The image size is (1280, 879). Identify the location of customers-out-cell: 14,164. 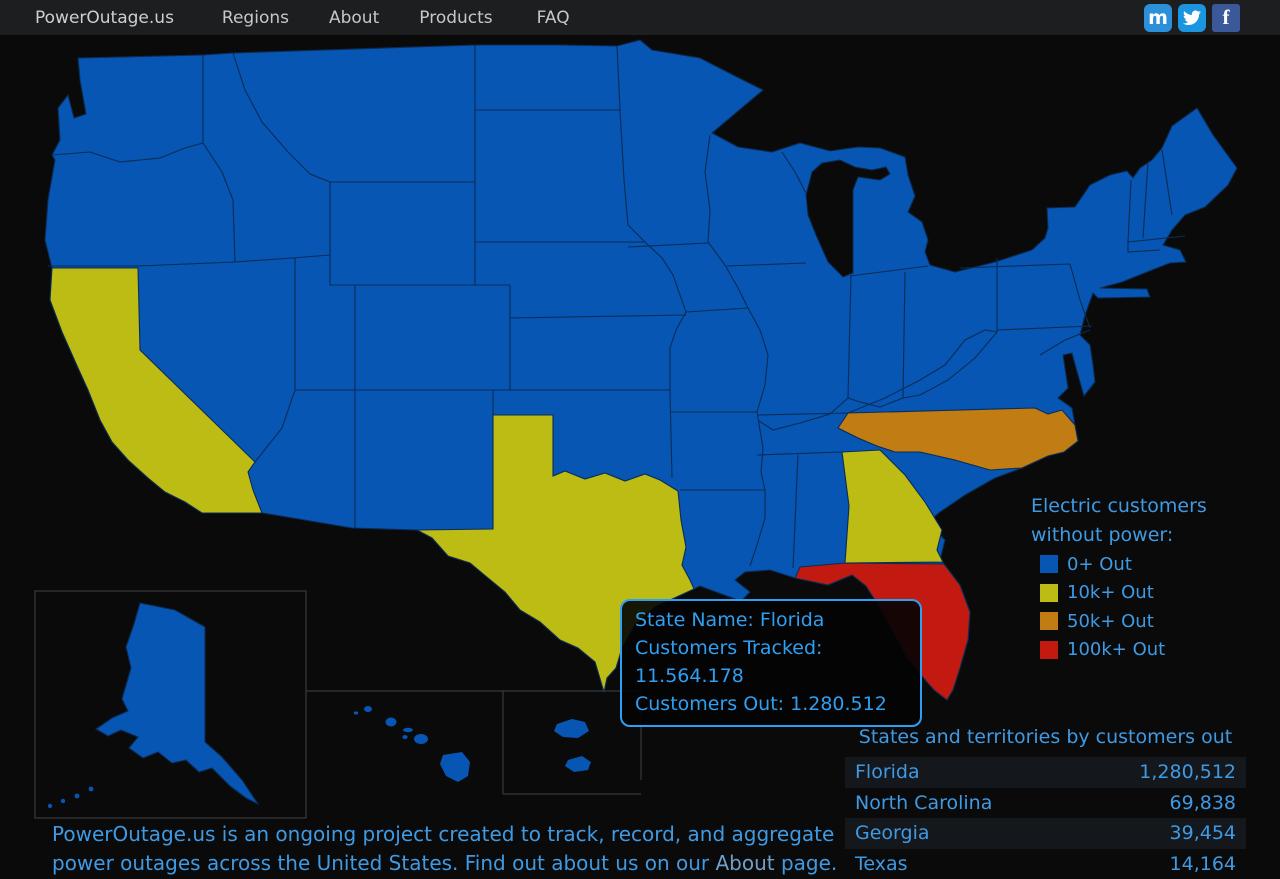
(1203, 864).